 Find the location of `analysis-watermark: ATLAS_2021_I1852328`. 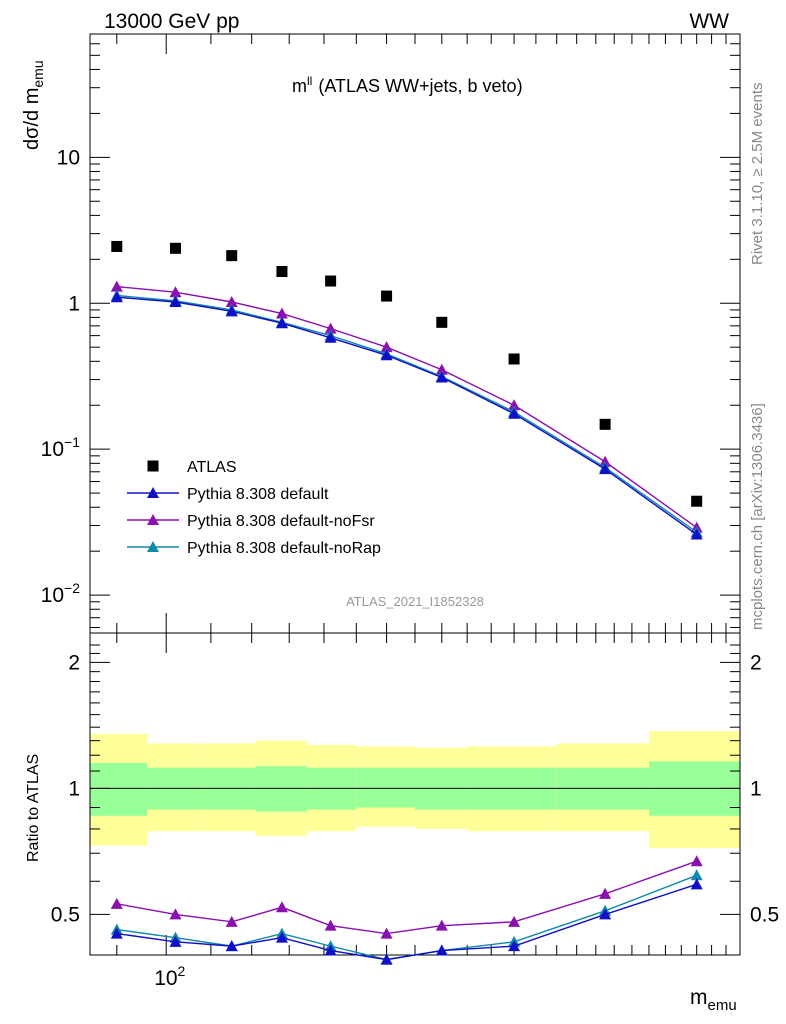

analysis-watermark: ATLAS_2021_I1852328 is located at coordinates (415, 601).